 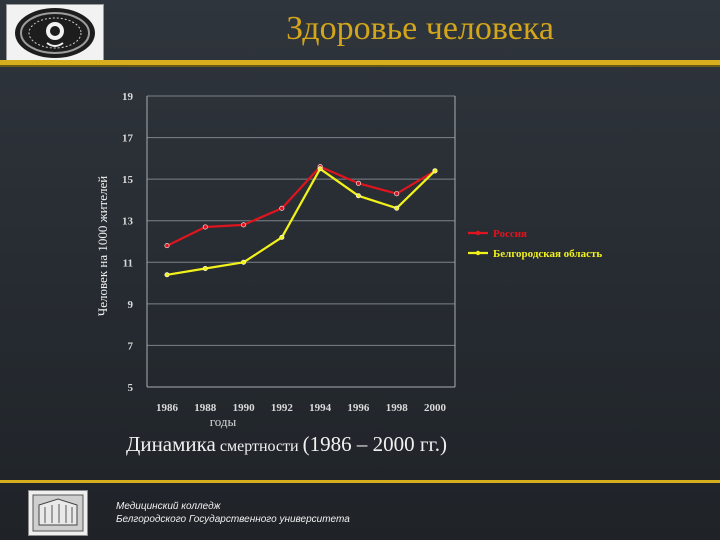 What do you see at coordinates (282, 408) in the screenshot?
I see `x-tick-label: 1992` at bounding box center [282, 408].